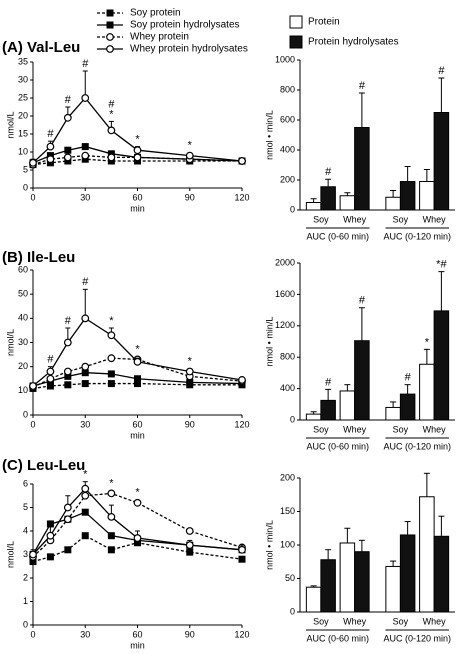  I want to click on y-tick-label: 60, so click(23, 269).